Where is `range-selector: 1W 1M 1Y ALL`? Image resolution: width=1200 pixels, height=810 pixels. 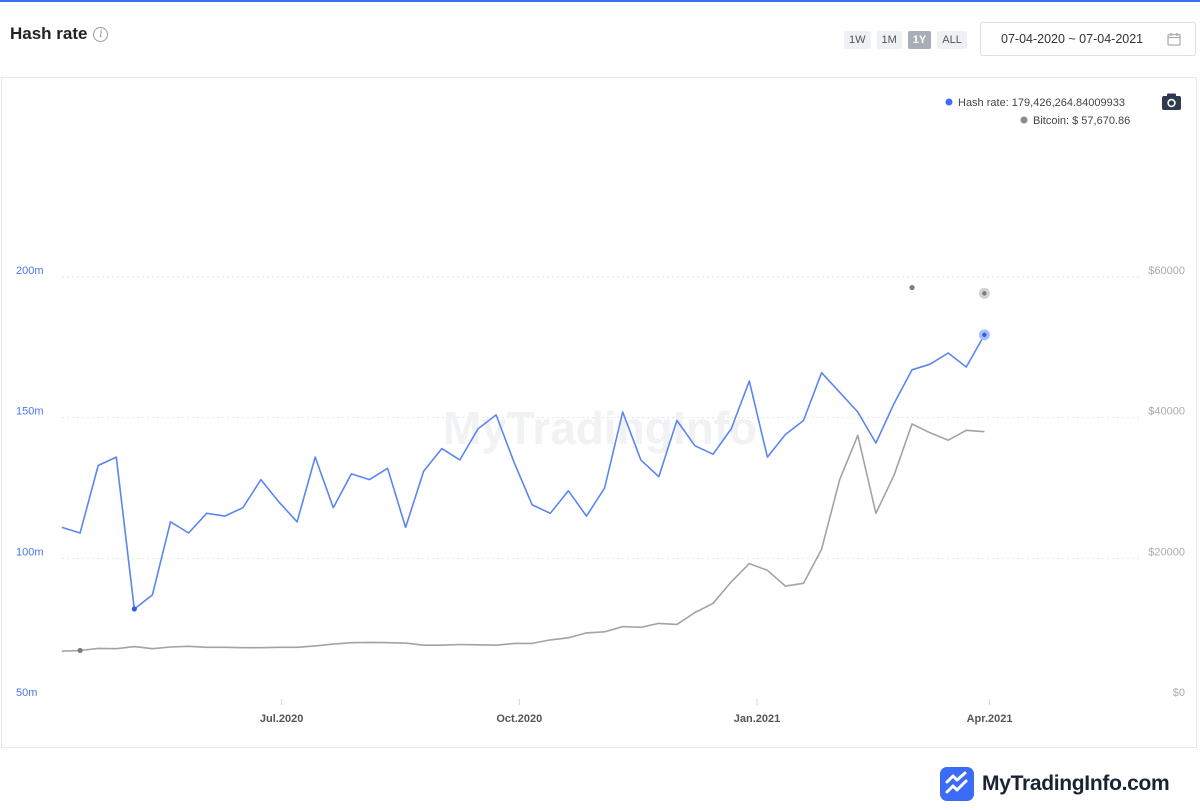 range-selector: 1W 1M 1Y ALL is located at coordinates (905, 40).